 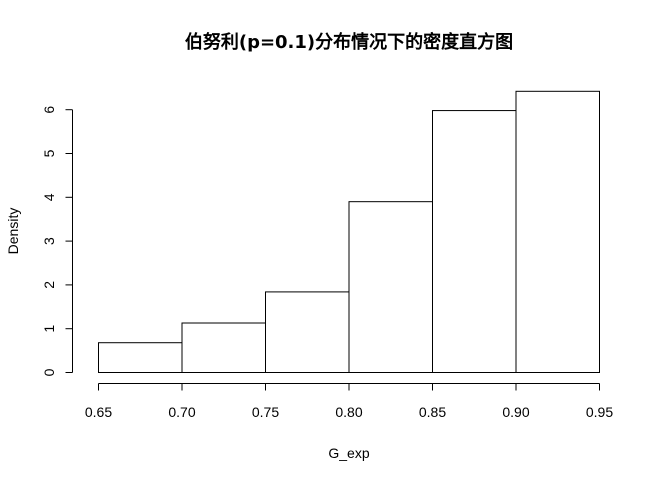 What do you see at coordinates (49, 153) in the screenshot?
I see `y-tick-label: 5` at bounding box center [49, 153].